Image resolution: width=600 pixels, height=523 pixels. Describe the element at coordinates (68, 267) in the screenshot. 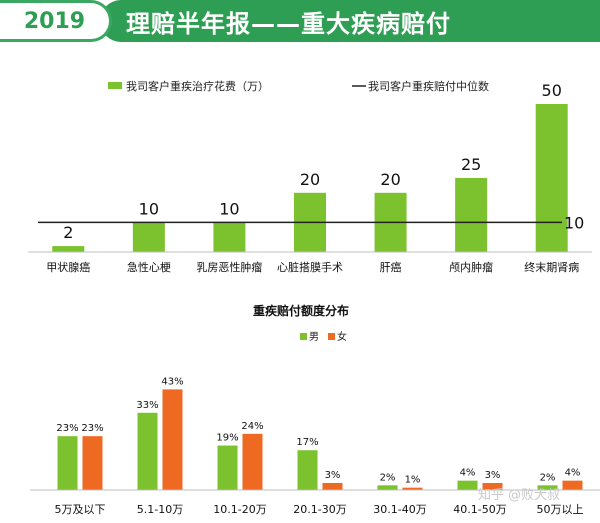

I see `category-label: 甲状腺癌` at that location.